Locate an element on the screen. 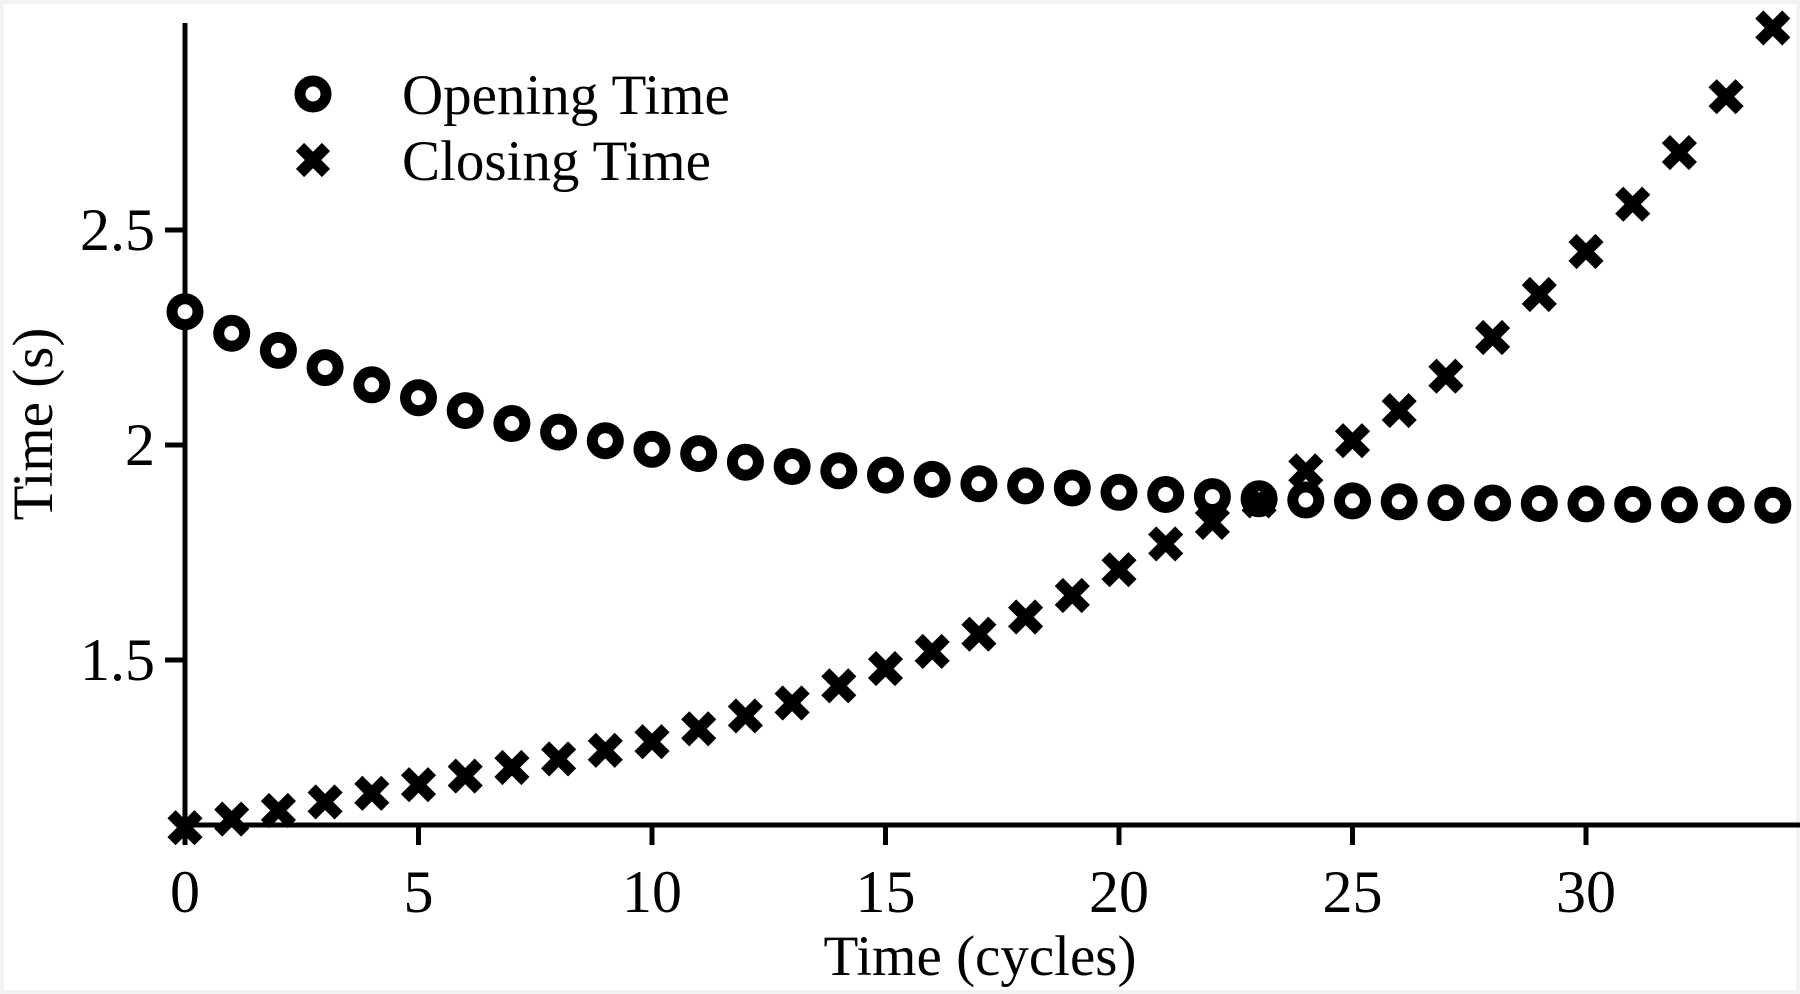 Image resolution: width=1800 pixels, height=994 pixels. y-tick-label: 2.5 is located at coordinates (117, 230).